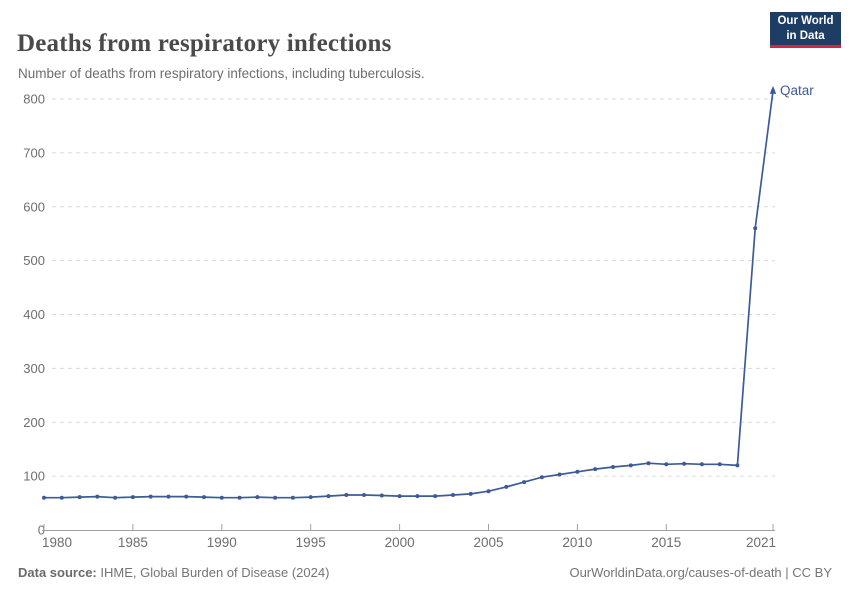 This screenshot has width=850, height=600. I want to click on x-tick-label-1985: 1985, so click(133, 542).